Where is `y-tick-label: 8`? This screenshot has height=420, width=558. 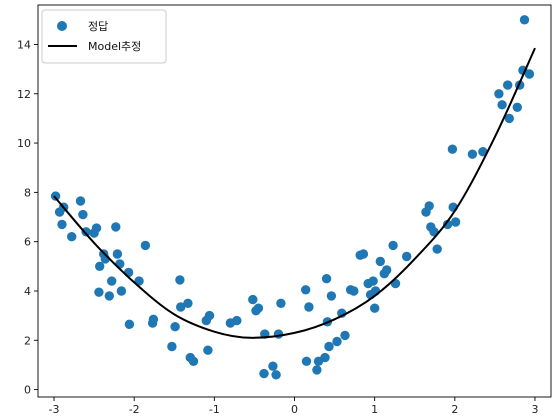 y-tick-label: 8 is located at coordinates (27, 192).